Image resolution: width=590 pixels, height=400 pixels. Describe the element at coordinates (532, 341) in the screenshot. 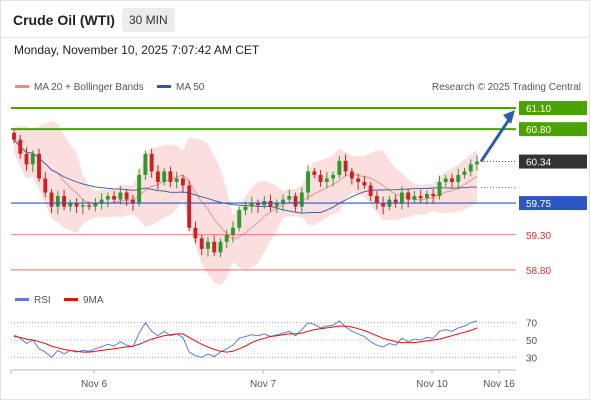

I see `rsi-level-label: 50` at that location.